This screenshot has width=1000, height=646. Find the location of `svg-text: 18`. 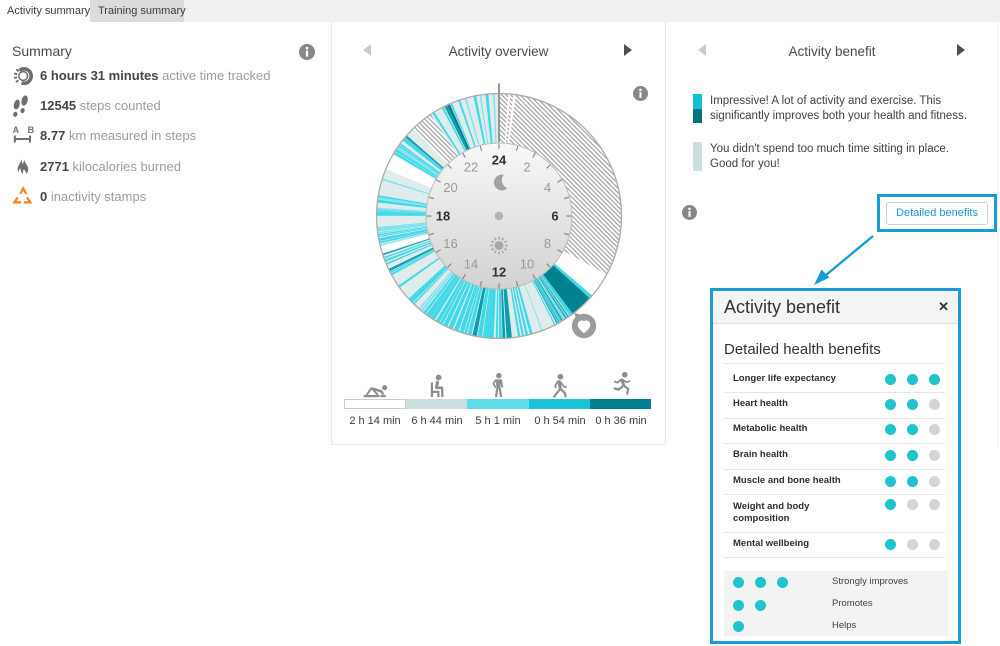

svg-text: 18 is located at coordinates (443, 216).